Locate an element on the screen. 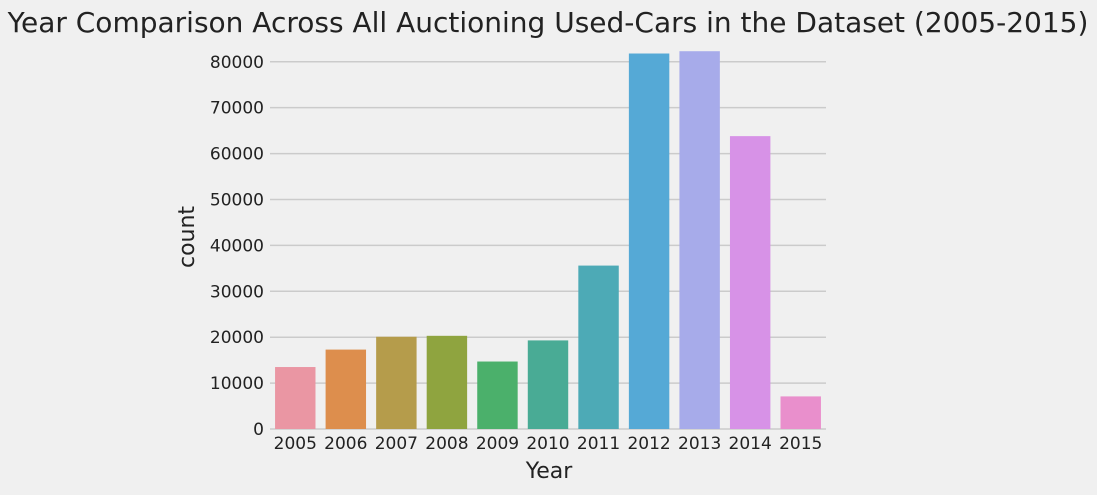  x-tick-label: 2007 is located at coordinates (396, 444).